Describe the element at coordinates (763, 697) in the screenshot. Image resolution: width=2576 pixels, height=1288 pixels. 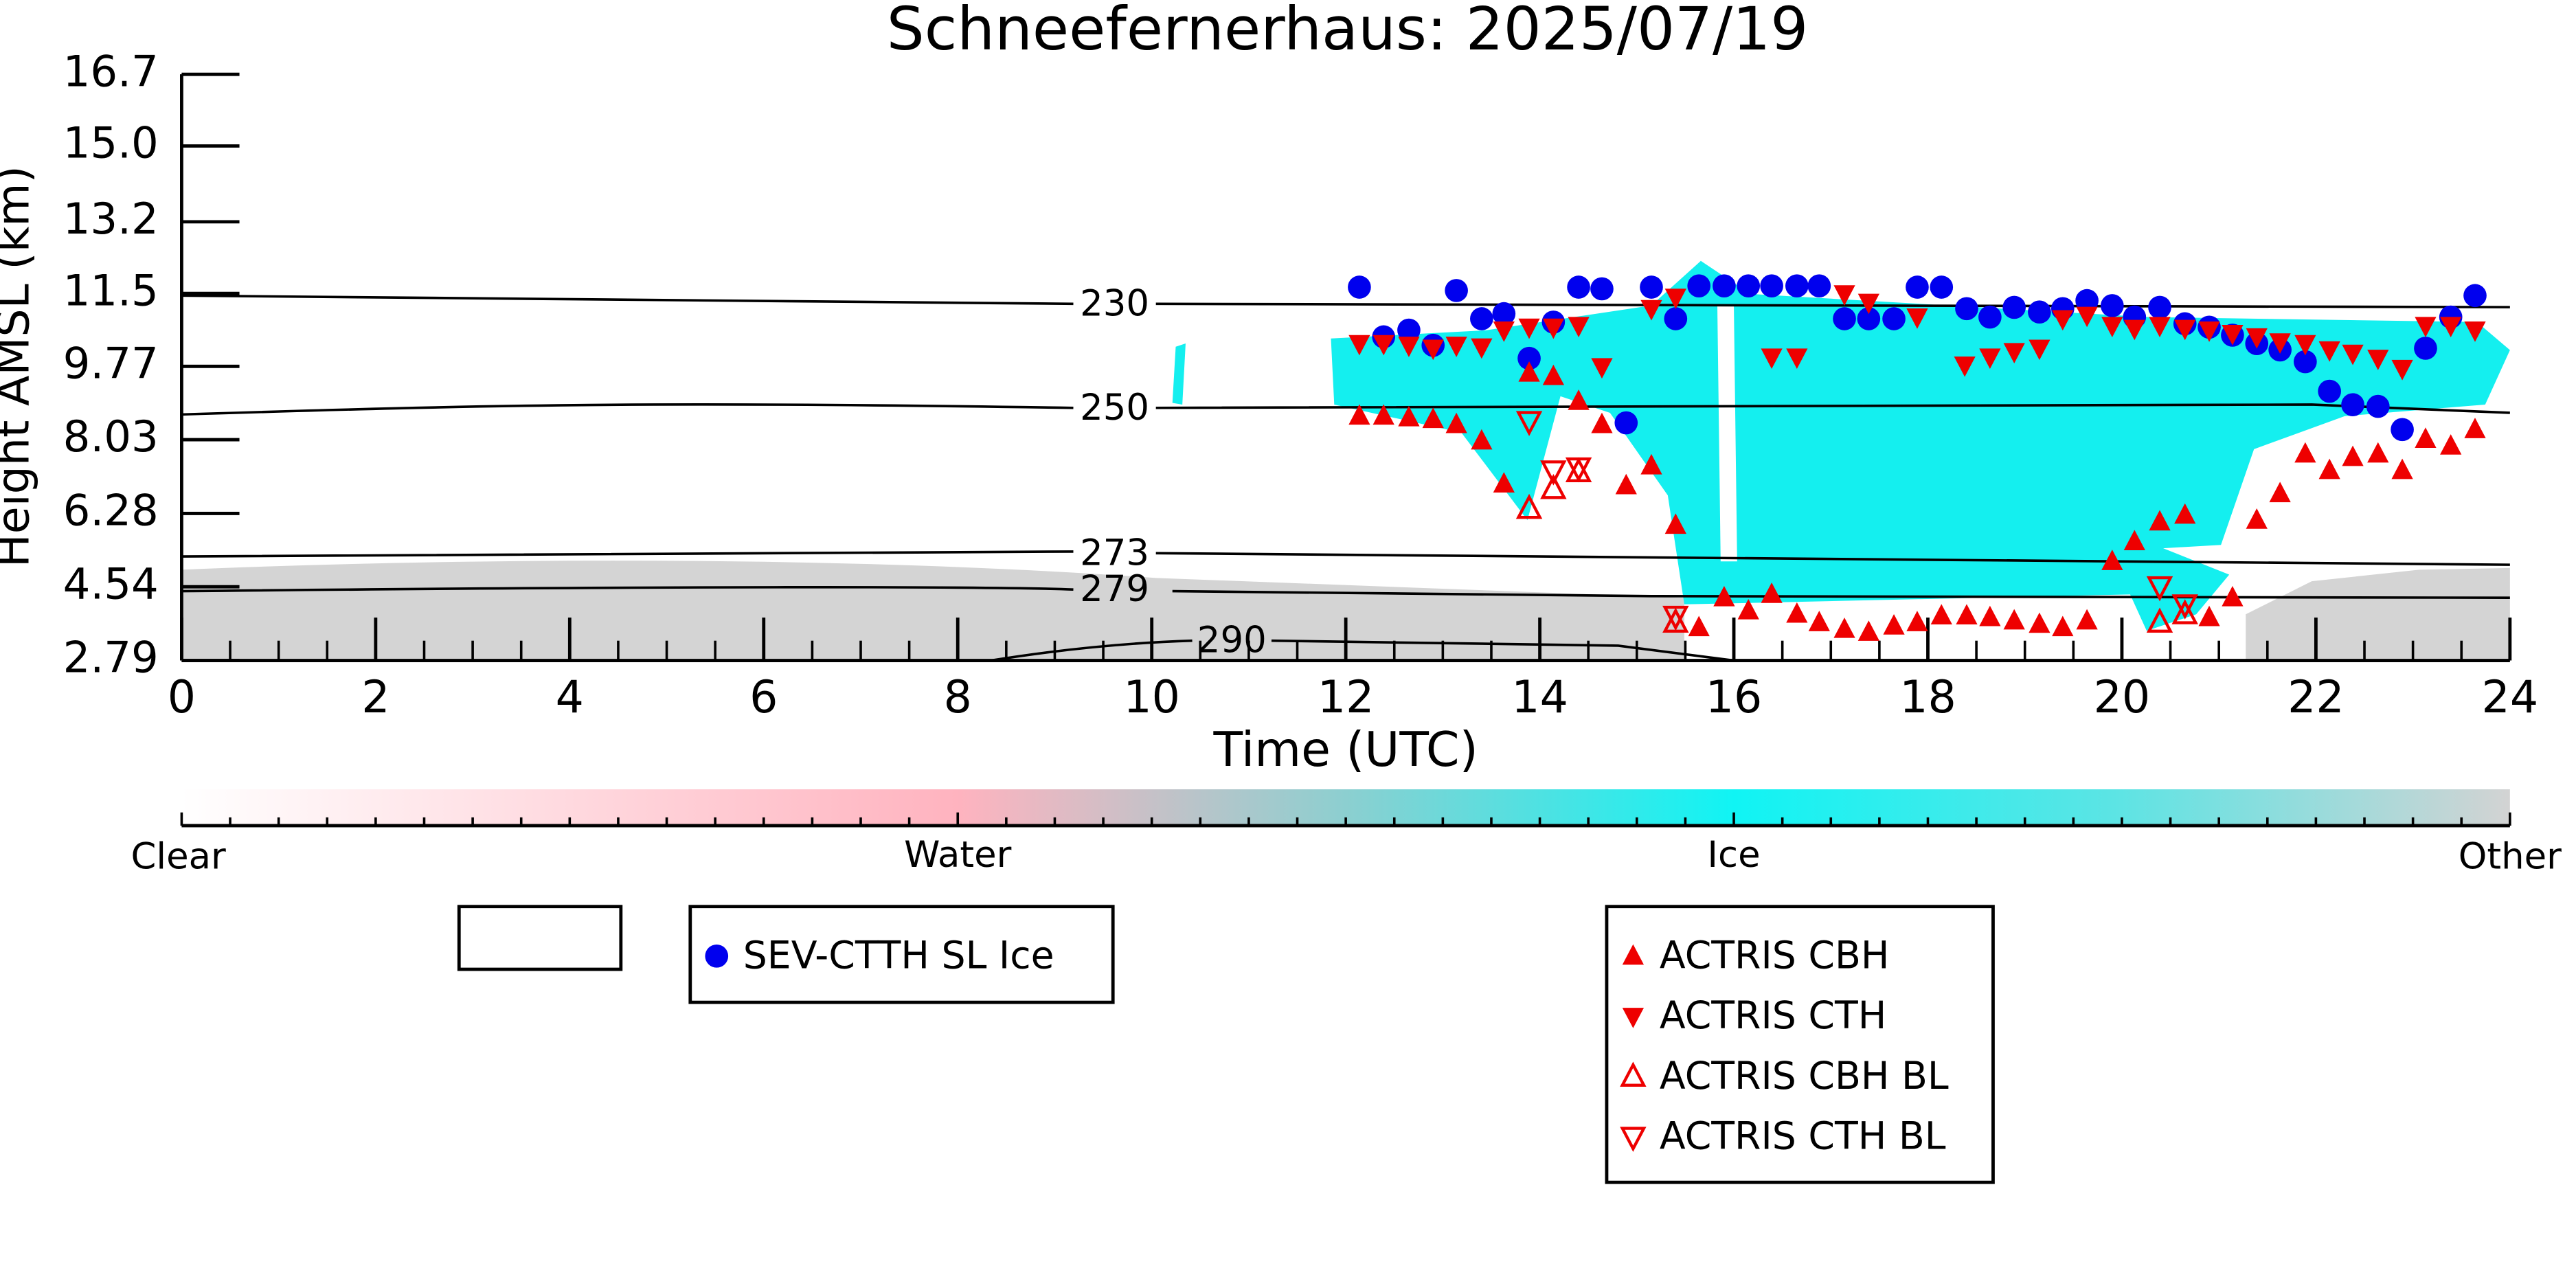
I see `x-tick-label: 6` at that location.